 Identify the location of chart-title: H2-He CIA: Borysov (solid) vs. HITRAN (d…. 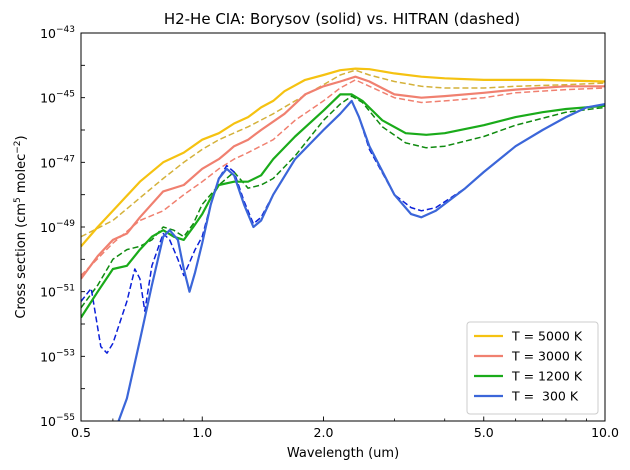
(342, 19).